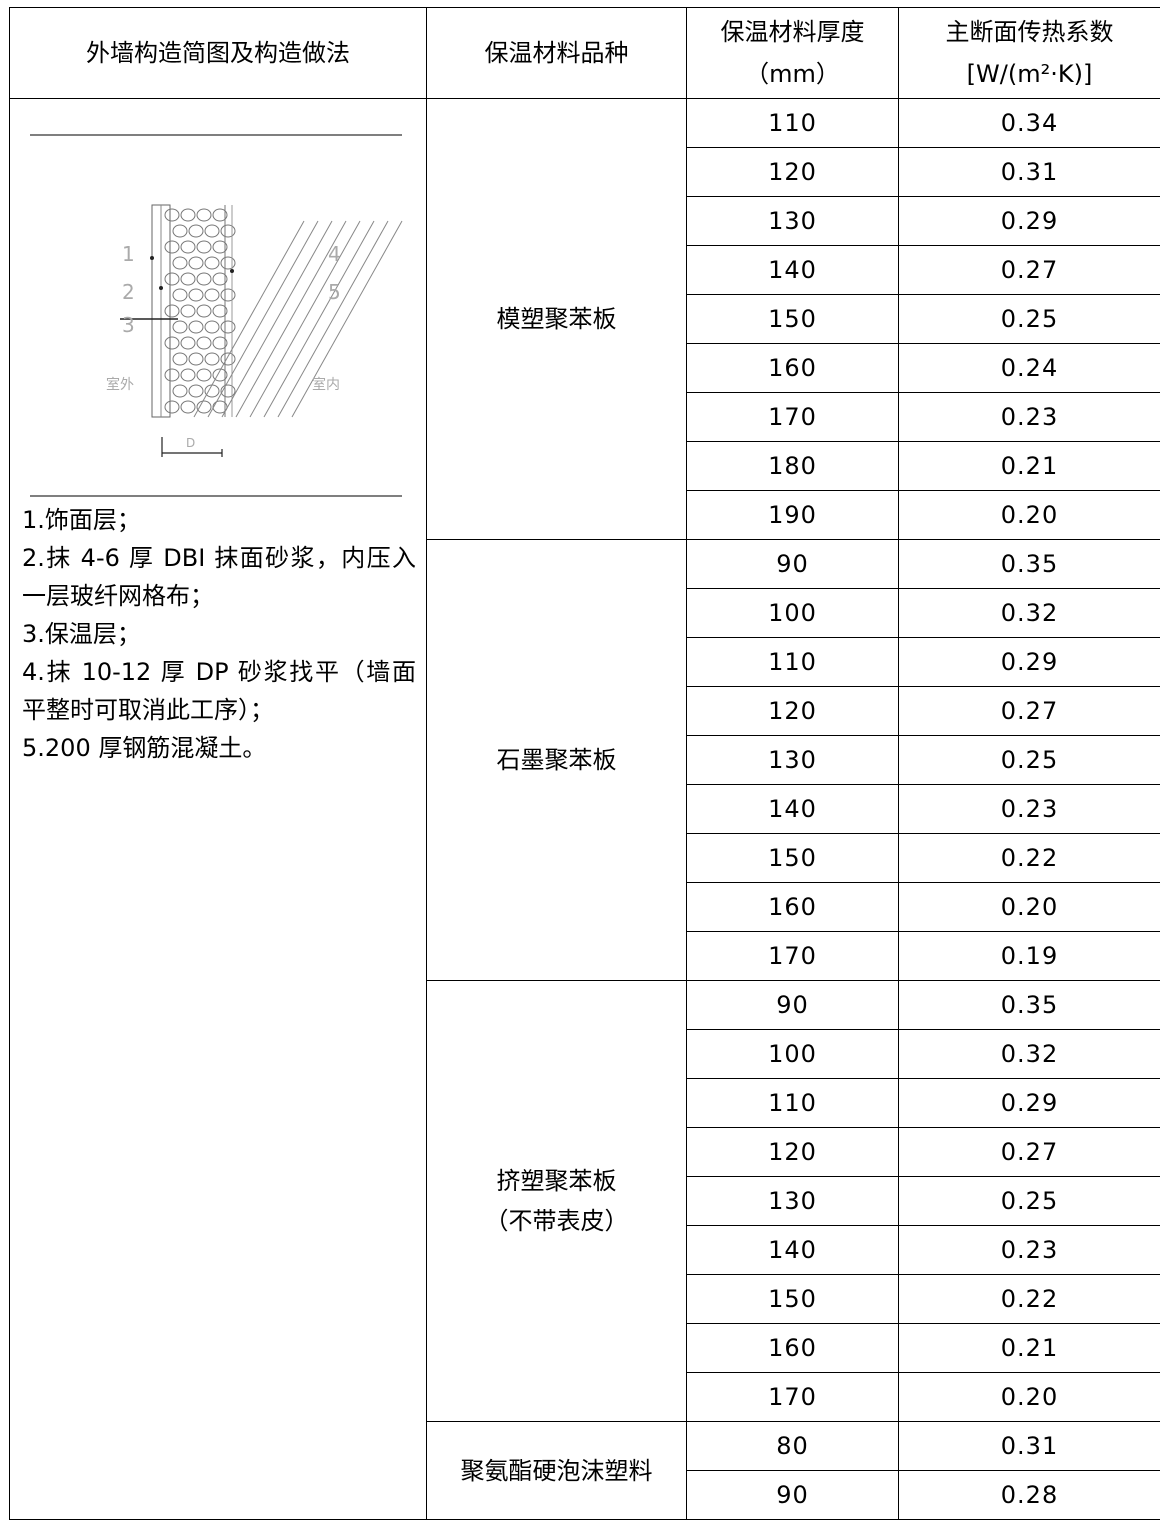 Image resolution: width=1160 pixels, height=1520 pixels. I want to click on diagram-label-d: D, so click(190, 443).